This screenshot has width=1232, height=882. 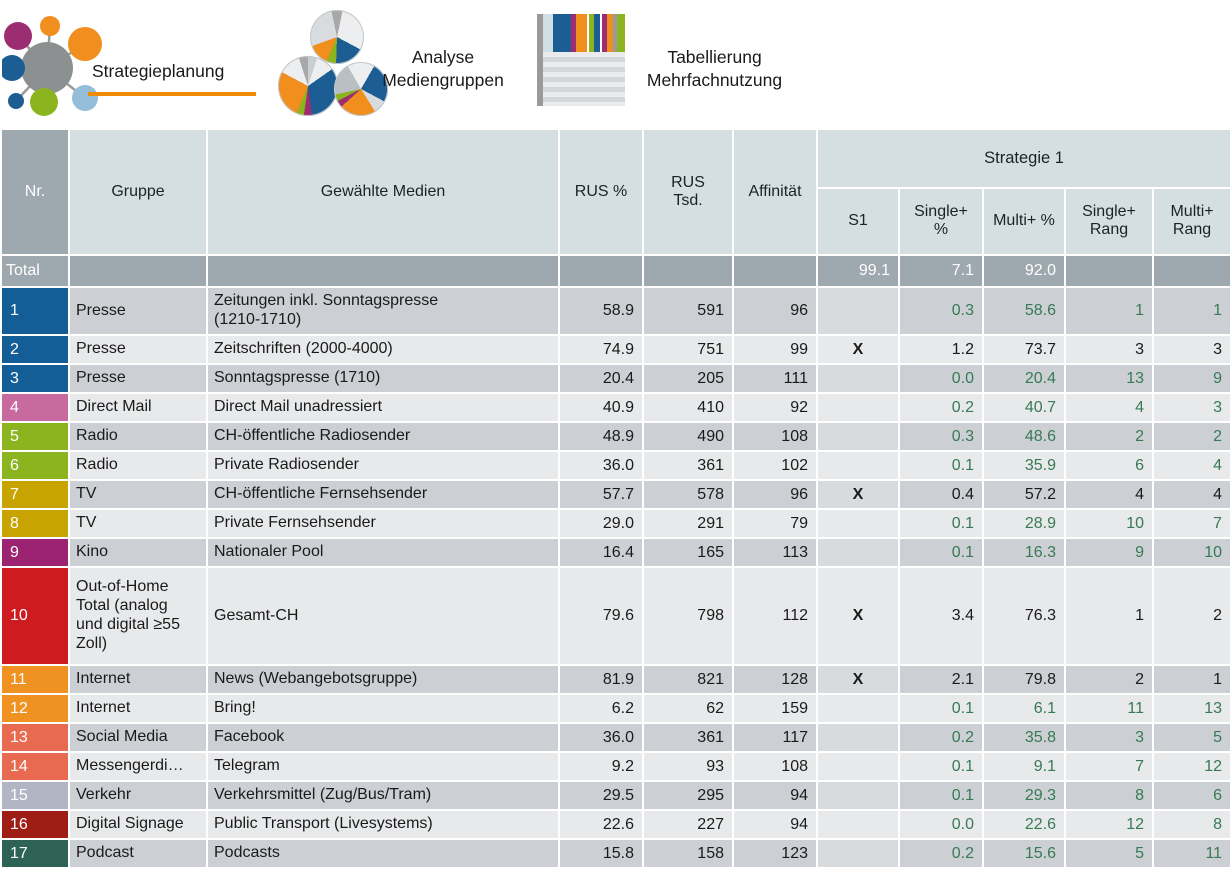 What do you see at coordinates (941, 311) in the screenshot?
I see `row-single-pct: 0.3` at bounding box center [941, 311].